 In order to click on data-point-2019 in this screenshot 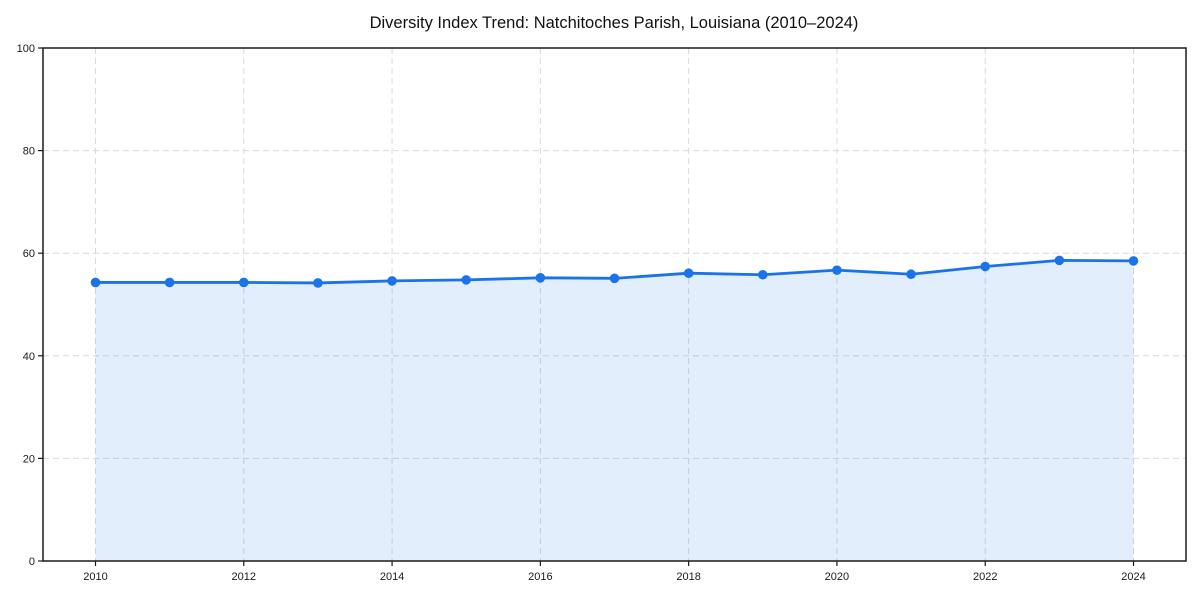, I will do `click(762, 274)`.